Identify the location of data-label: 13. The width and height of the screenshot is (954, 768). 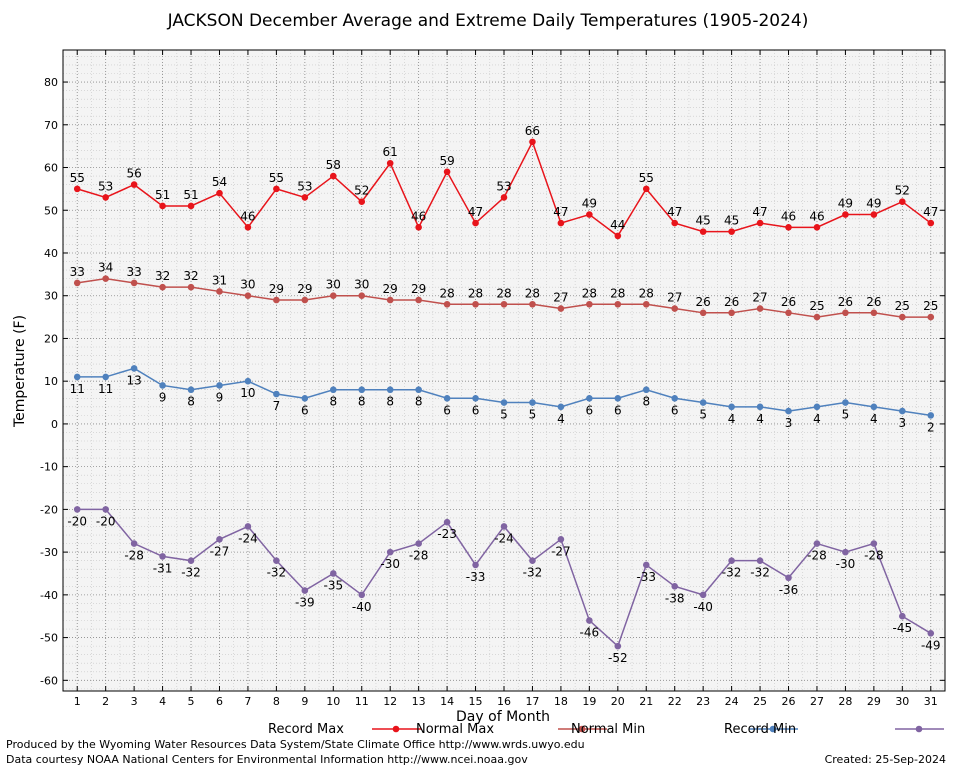
(133, 380).